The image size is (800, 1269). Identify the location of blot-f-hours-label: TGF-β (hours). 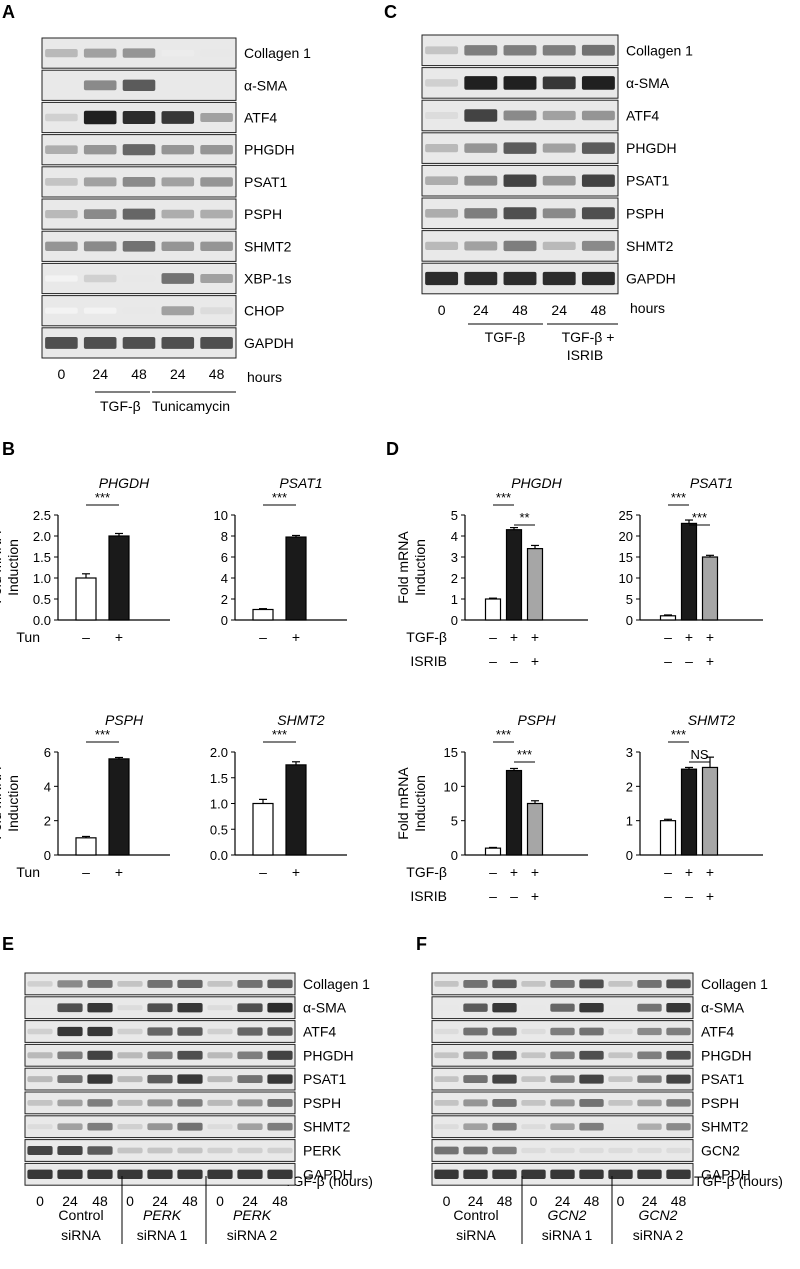
(738, 1181).